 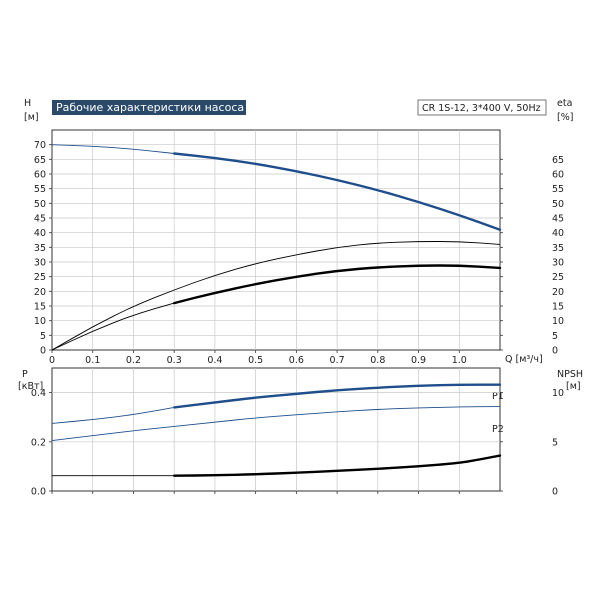 What do you see at coordinates (40, 307) in the screenshot?
I see `y-tick-label-left: 15` at bounding box center [40, 307].